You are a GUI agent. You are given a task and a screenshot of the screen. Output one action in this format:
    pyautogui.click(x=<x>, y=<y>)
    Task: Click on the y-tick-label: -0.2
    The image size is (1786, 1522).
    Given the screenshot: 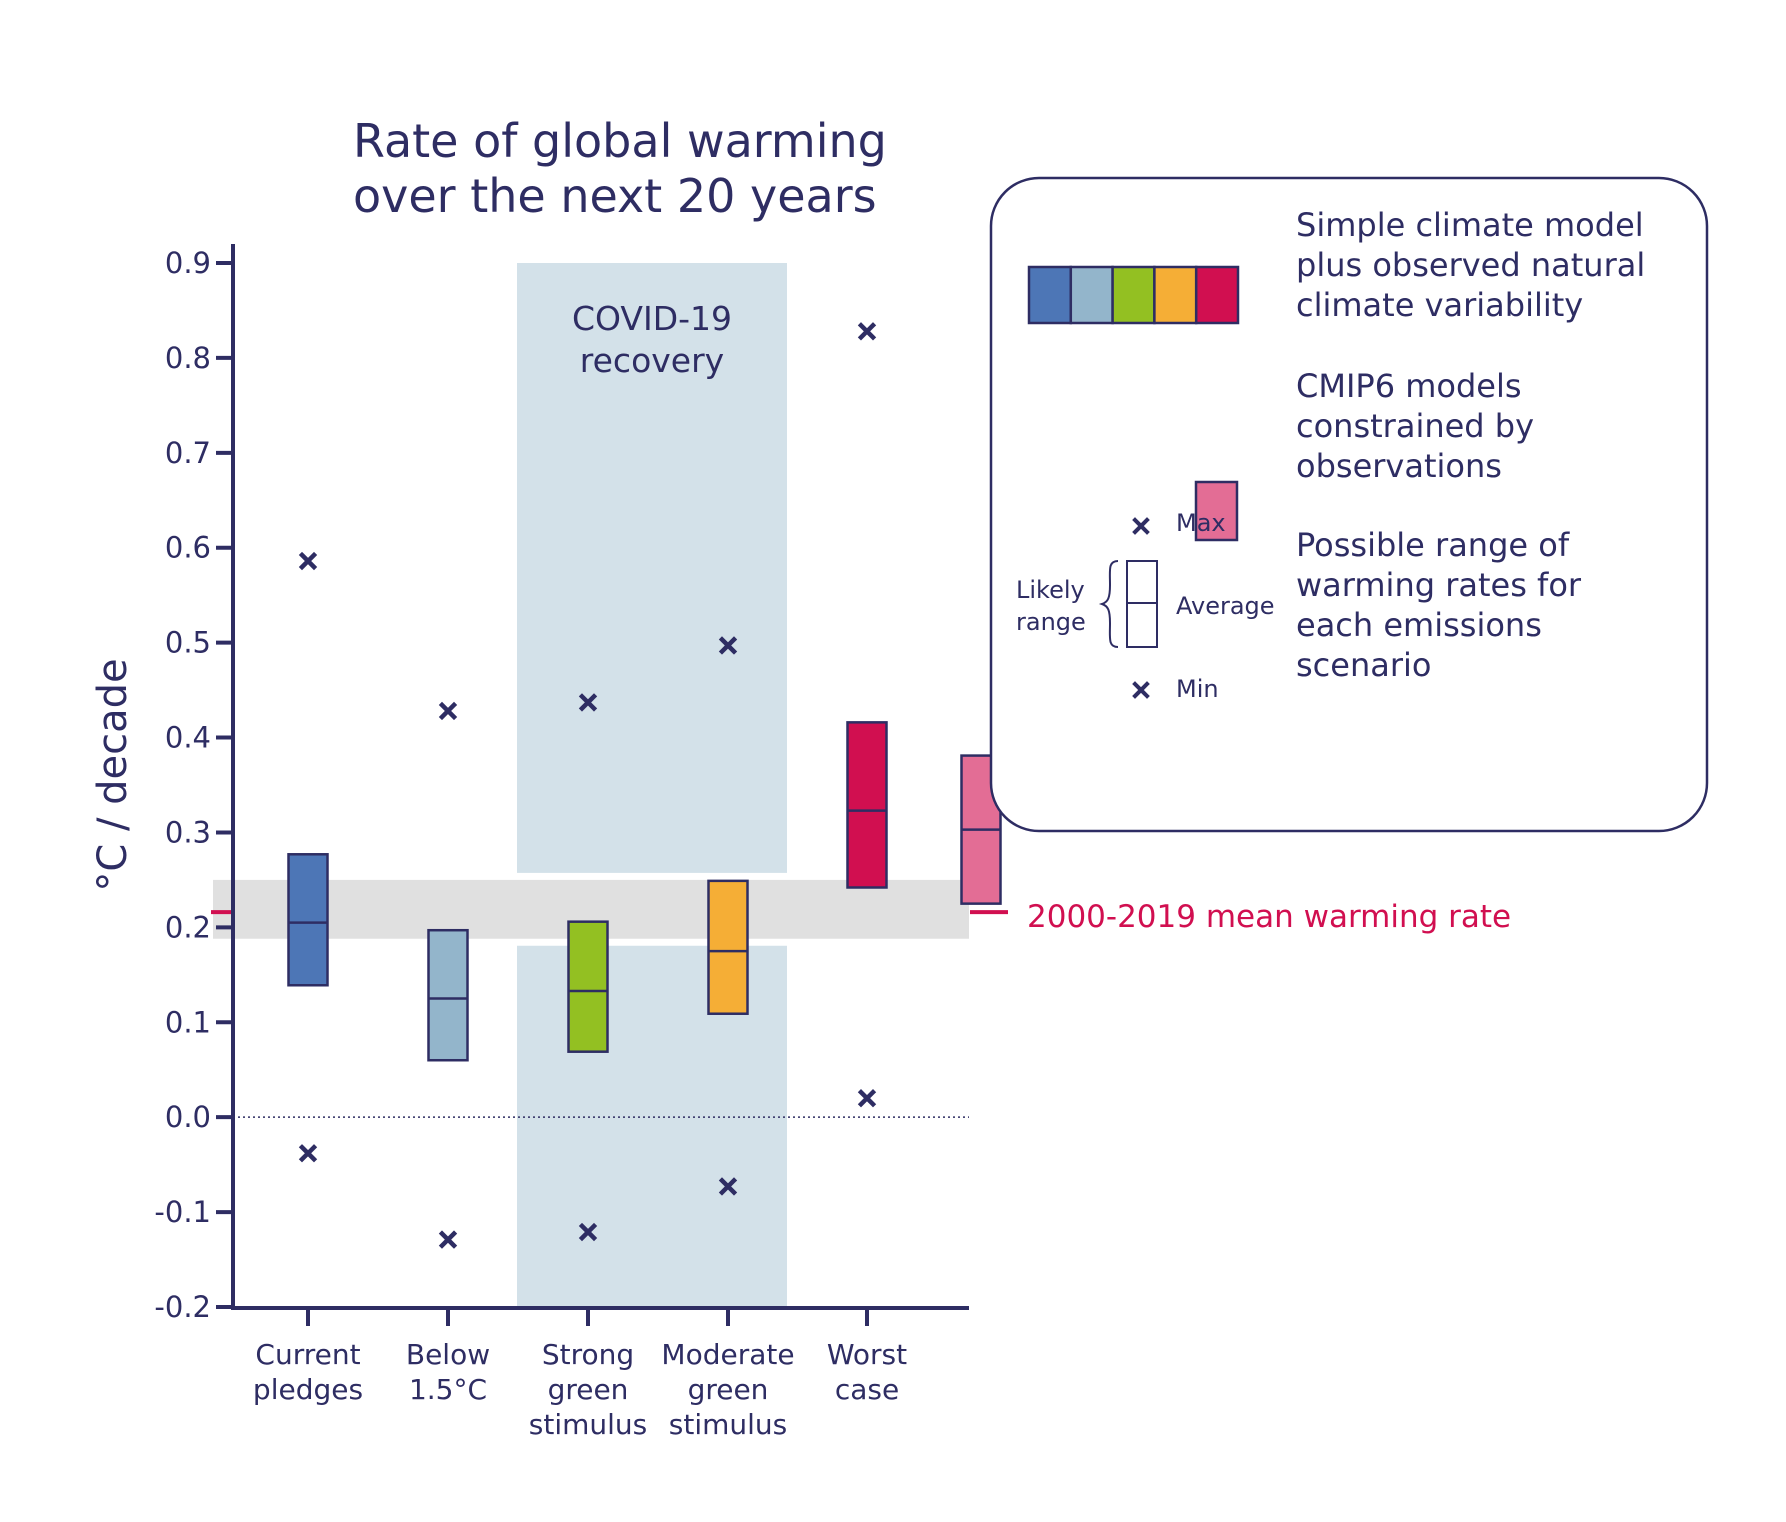 What is the action you would take?
    pyautogui.click(x=182, y=1307)
    